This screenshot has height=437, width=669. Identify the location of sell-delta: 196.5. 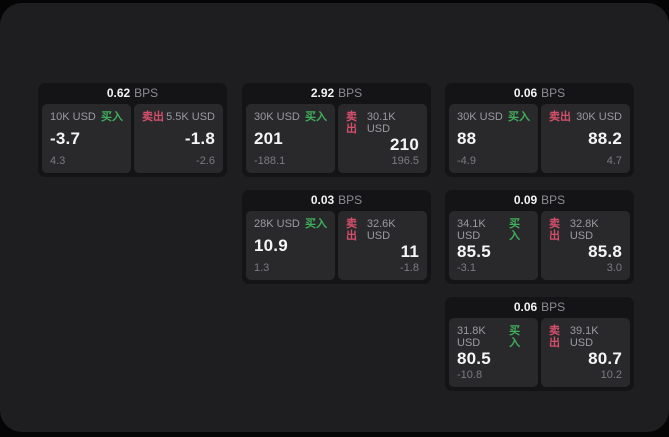
(405, 161).